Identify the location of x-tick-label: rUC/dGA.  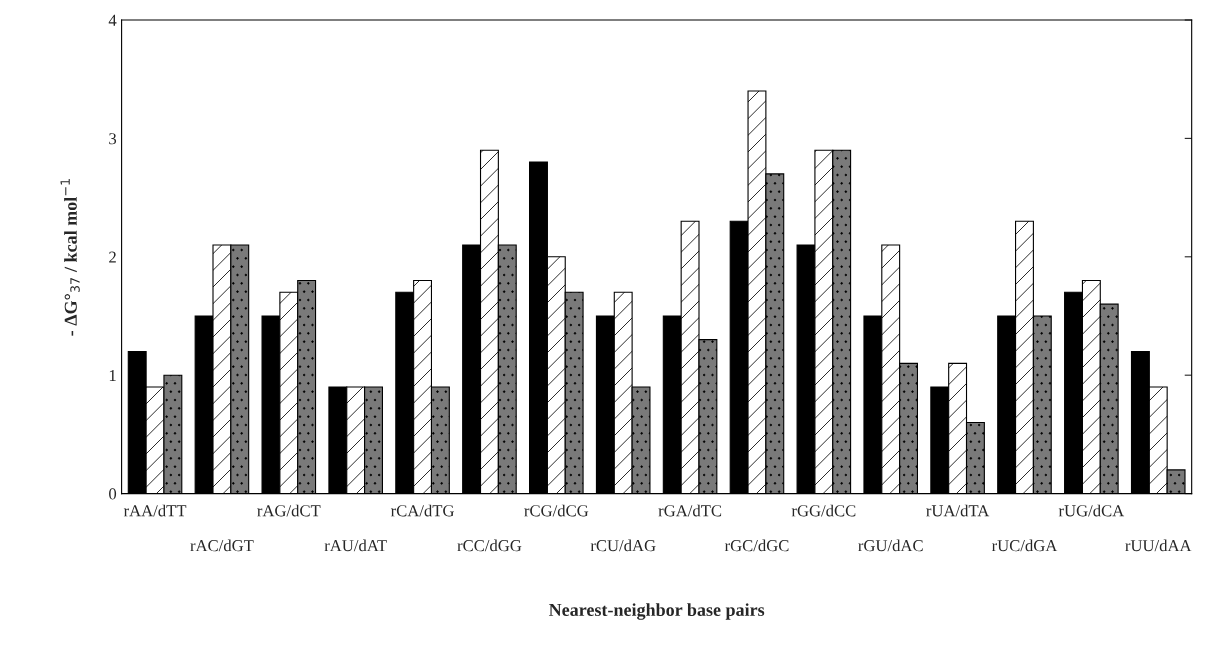
(1024, 545).